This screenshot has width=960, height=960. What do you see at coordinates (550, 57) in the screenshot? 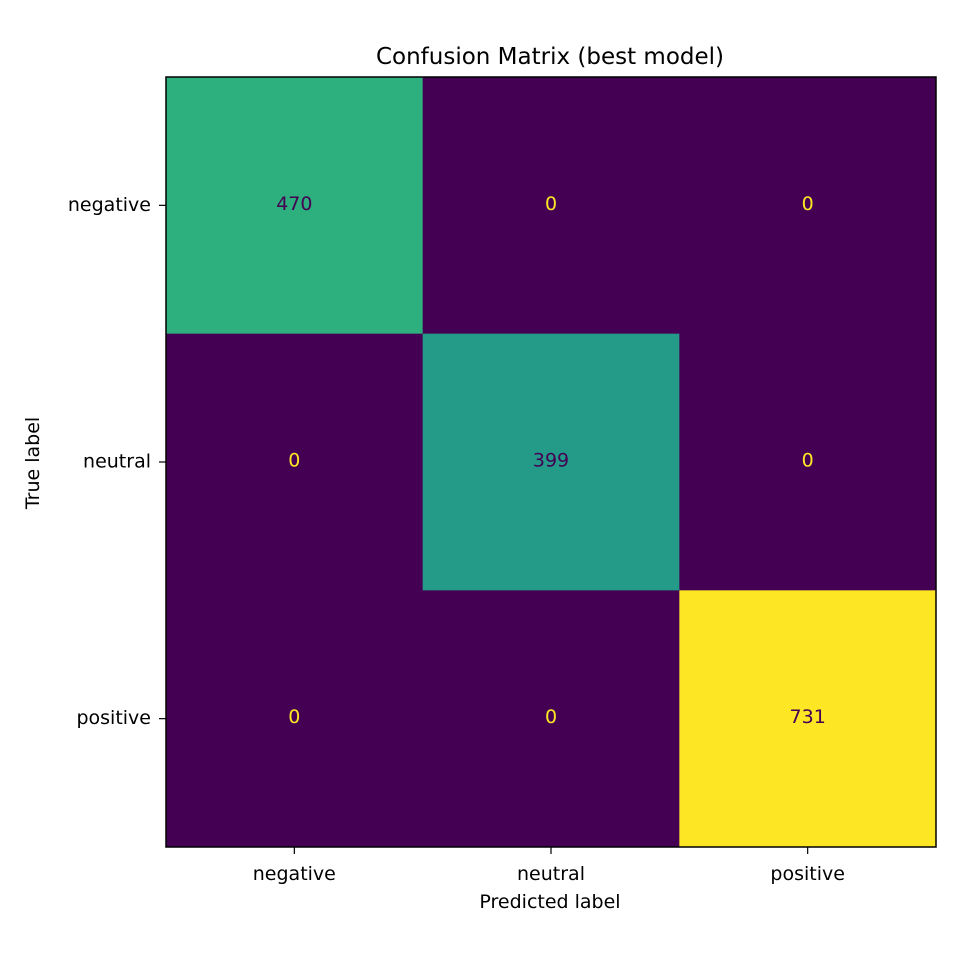
I see `chart-title: Confusion Matrix (best model)` at bounding box center [550, 57].